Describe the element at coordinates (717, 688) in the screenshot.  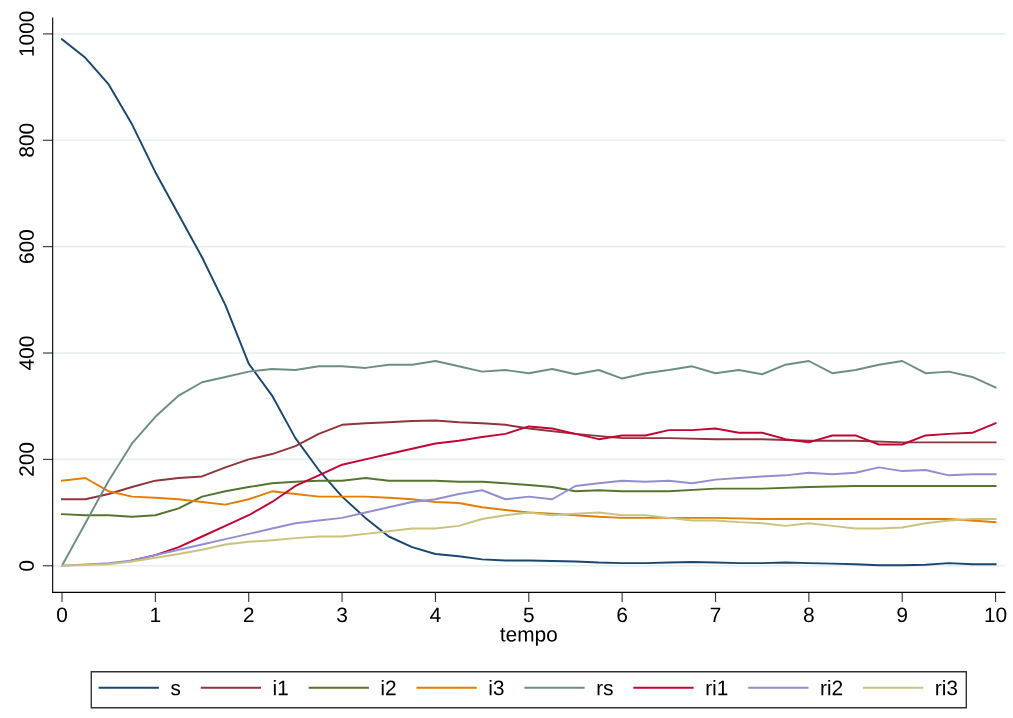
I see `legend-label: ri1` at that location.